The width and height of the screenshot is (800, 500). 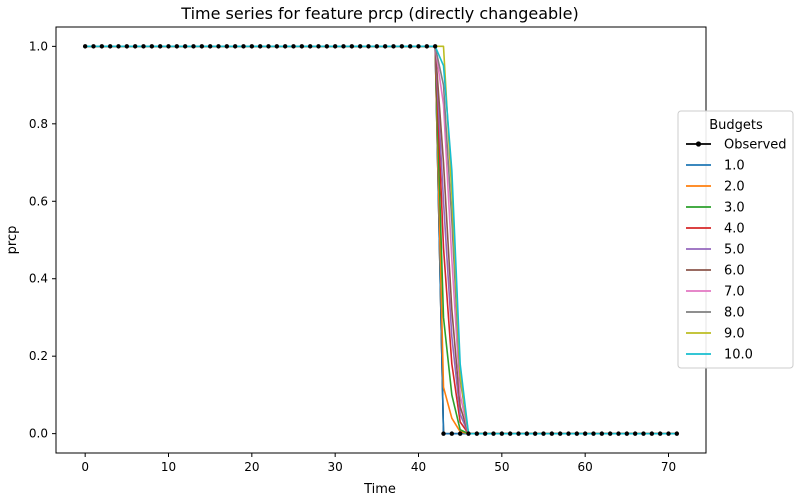 I want to click on legend-label: 2.0, so click(x=734, y=187).